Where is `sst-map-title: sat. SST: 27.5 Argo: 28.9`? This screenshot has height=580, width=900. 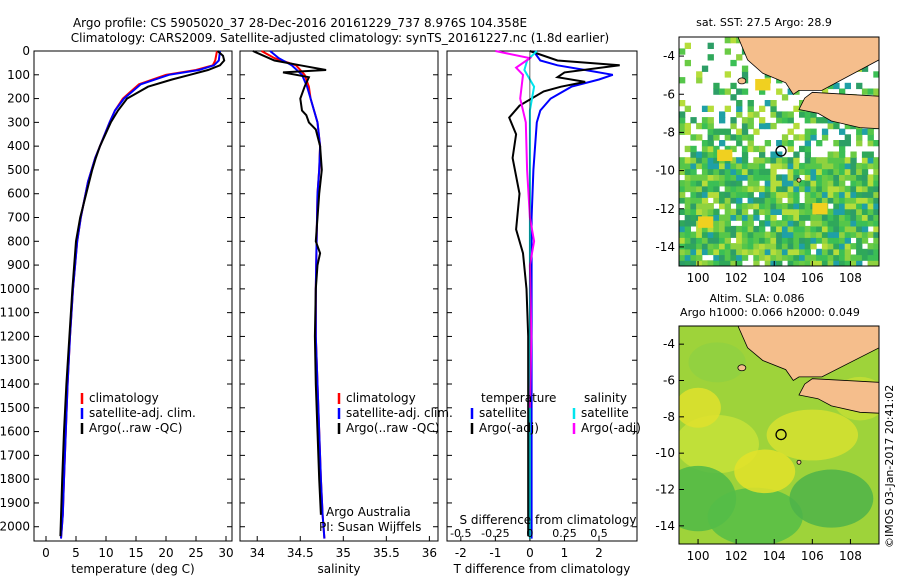 sst-map-title: sat. SST: 27.5 Argo: 28.9 is located at coordinates (764, 22).